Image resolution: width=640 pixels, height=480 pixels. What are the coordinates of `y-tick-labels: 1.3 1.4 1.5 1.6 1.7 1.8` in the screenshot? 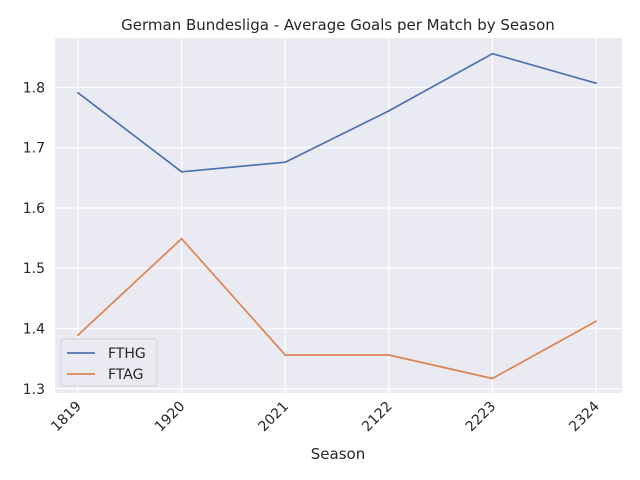 It's located at (34, 238).